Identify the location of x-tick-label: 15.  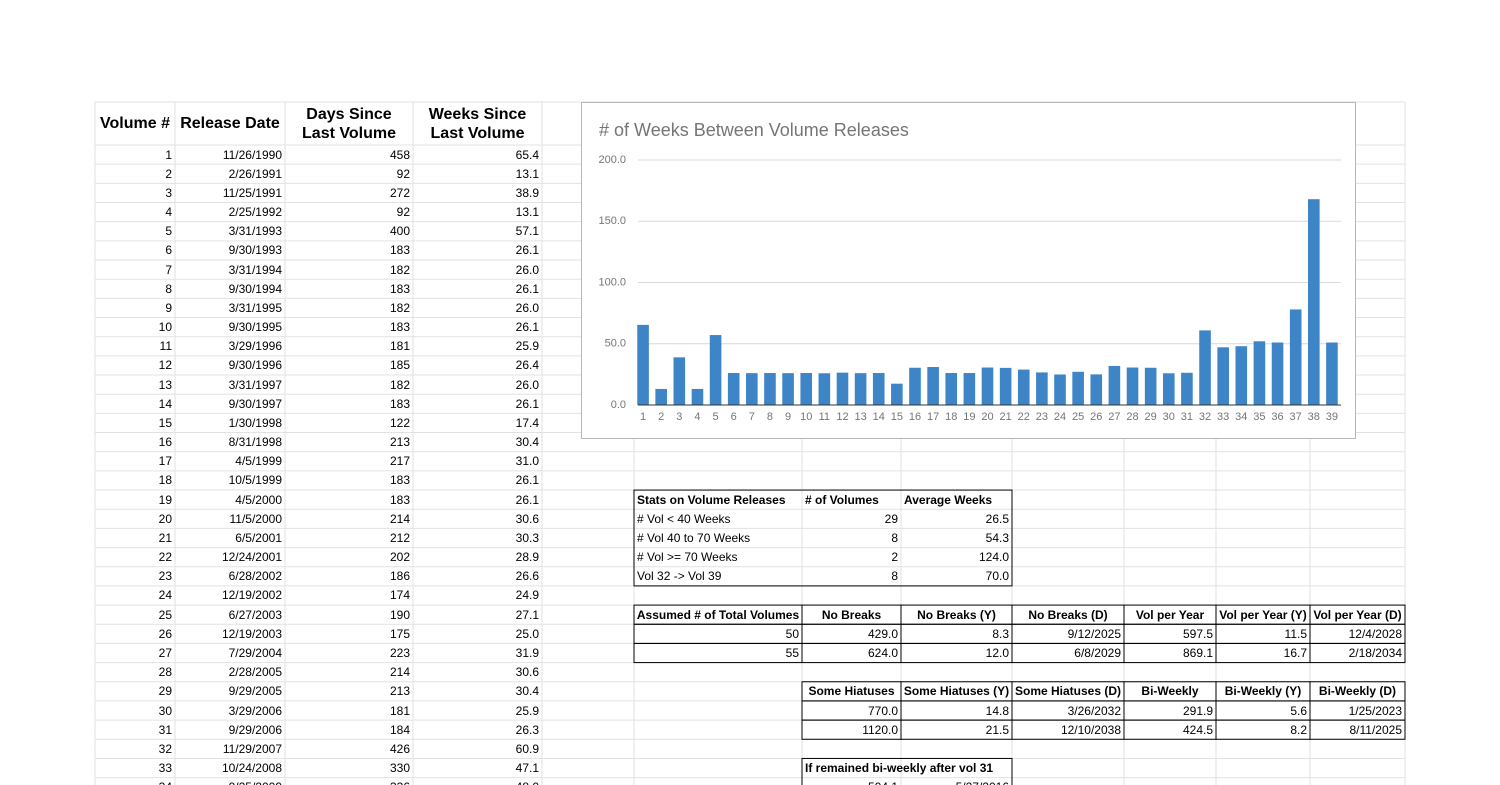
(897, 417).